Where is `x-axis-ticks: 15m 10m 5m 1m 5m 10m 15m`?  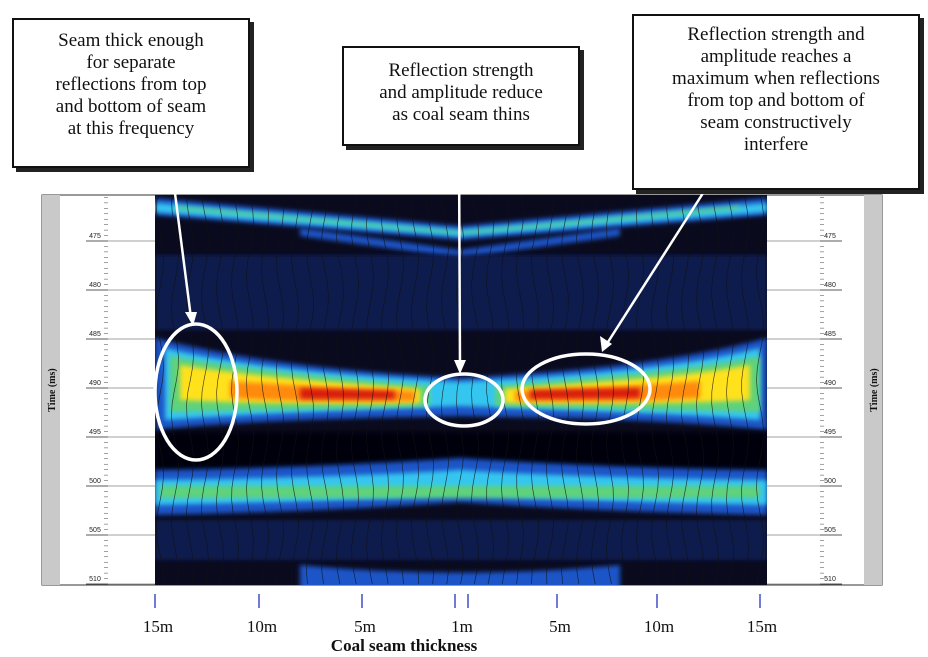
x-axis-ticks: 15m 10m 5m 1m 5m 10m 15m is located at coordinates (460, 615).